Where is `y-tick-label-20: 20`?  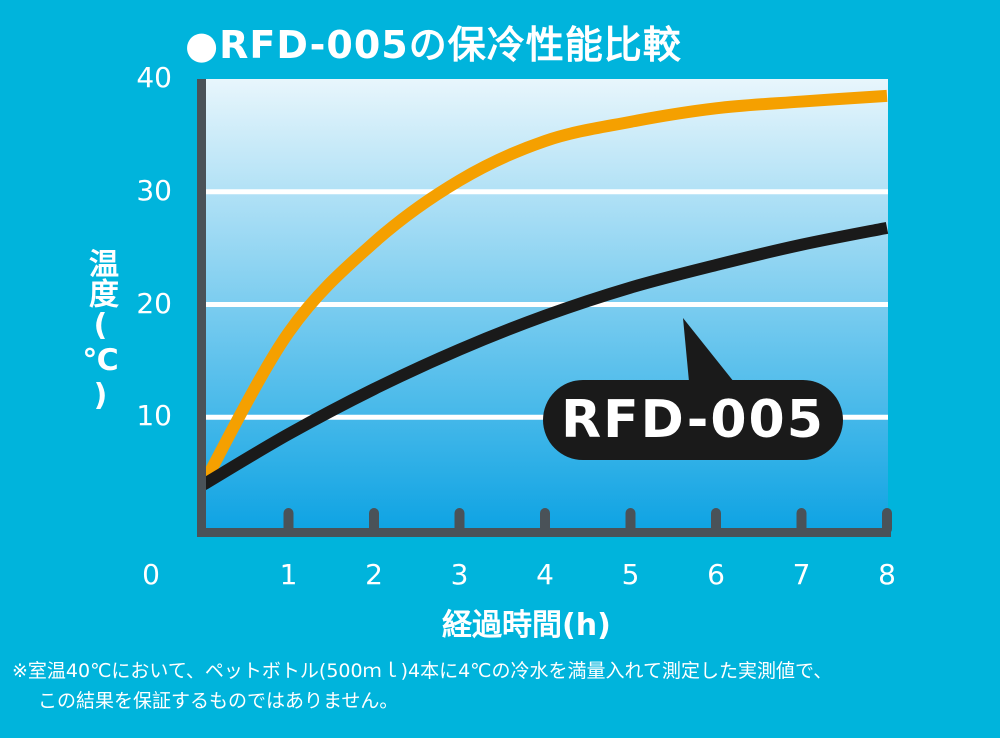
y-tick-label-20: 20 is located at coordinates (154, 303).